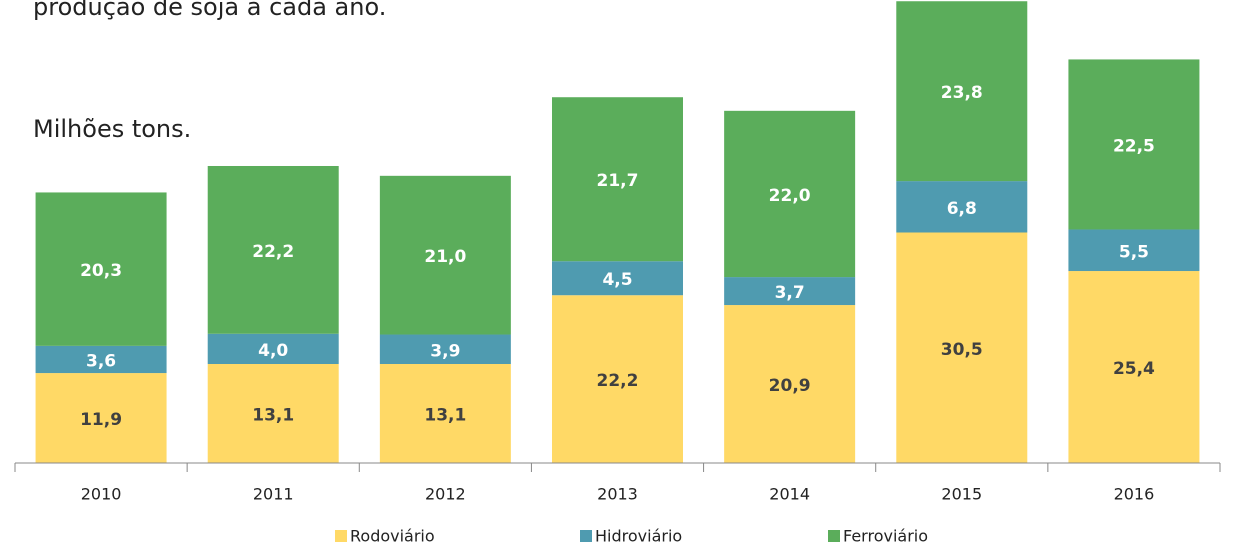 This screenshot has width=1240, height=550. I want to click on value-label: 20,9, so click(790, 386).